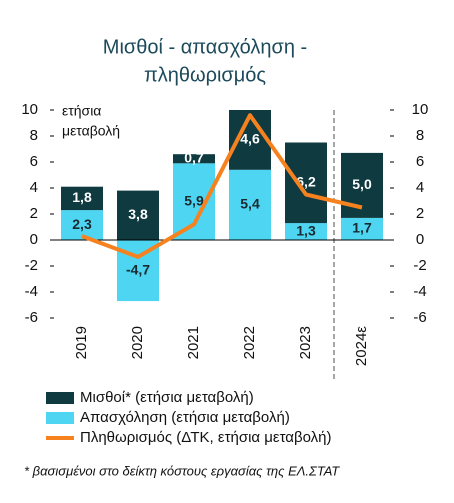 The image size is (454, 503). Describe the element at coordinates (362, 184) in the screenshot. I see `value-label: 5,0` at that location.